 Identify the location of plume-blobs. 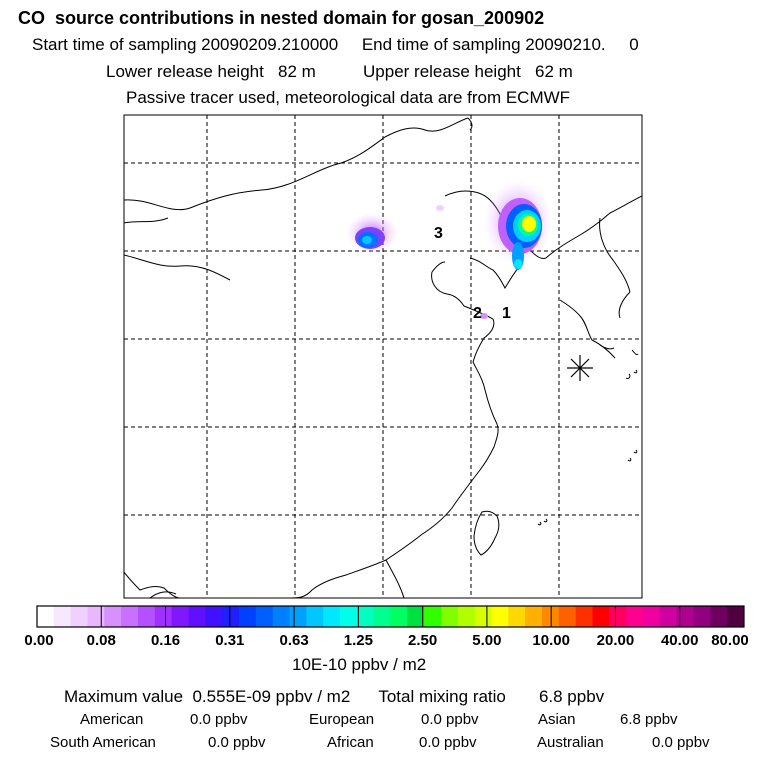
(449, 249).